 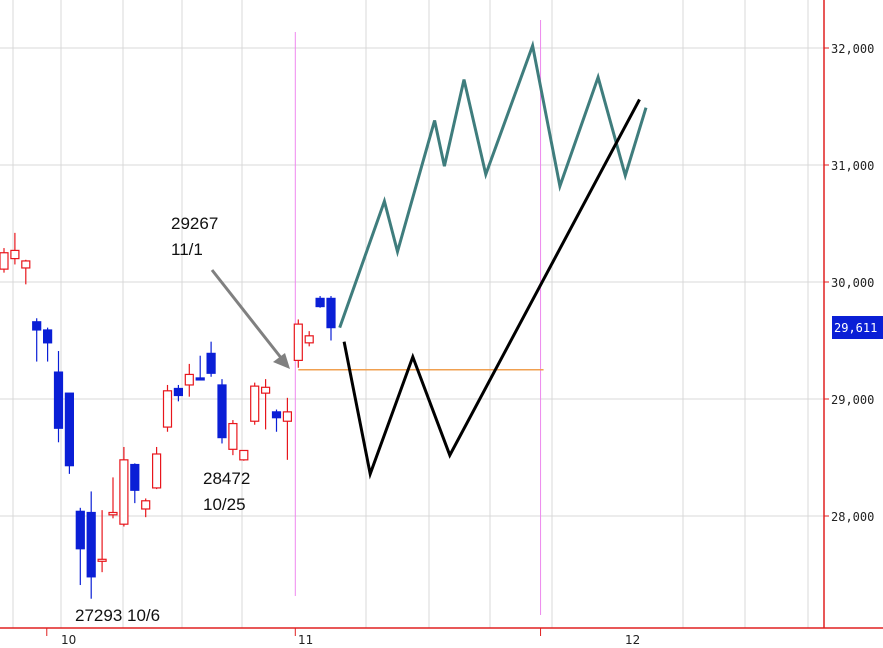 I want to click on x-tick-label: 12, so click(x=632, y=640).